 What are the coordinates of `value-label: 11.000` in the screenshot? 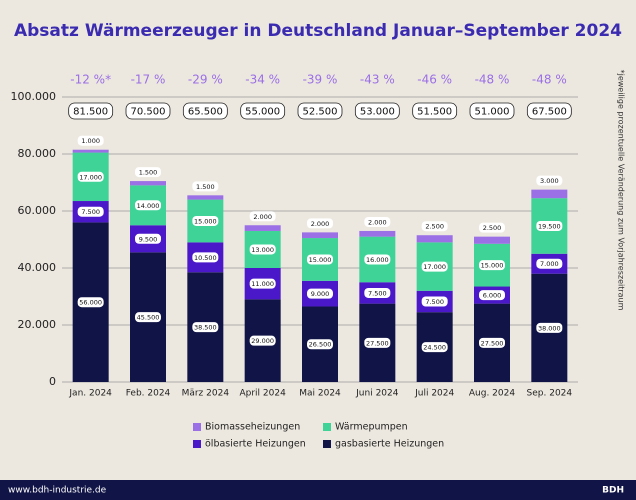 It's located at (262, 284).